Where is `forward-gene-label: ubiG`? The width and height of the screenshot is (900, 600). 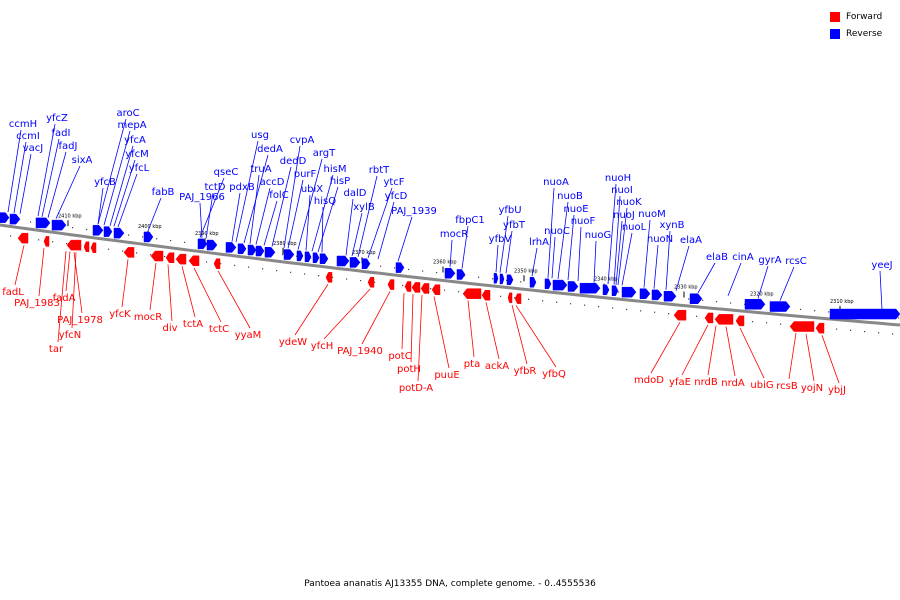
forward-gene-label: ubiG is located at coordinates (761, 385).